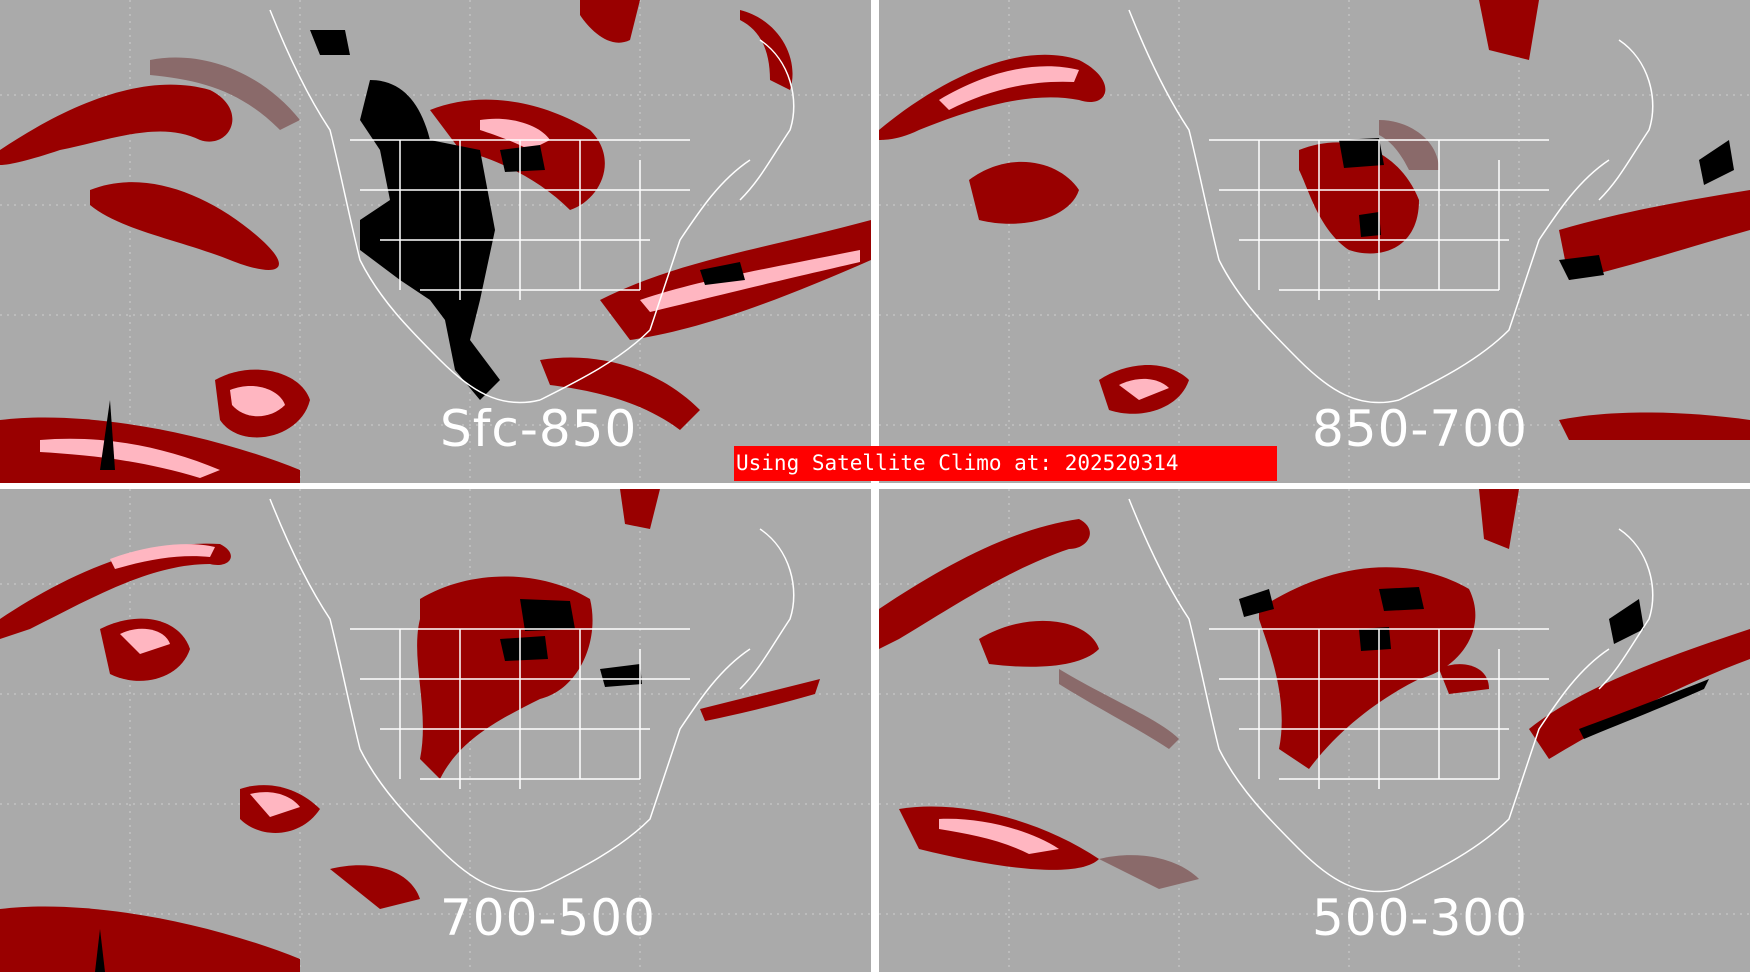  What do you see at coordinates (1420, 918) in the screenshot?
I see `layer-label: 500-300` at bounding box center [1420, 918].